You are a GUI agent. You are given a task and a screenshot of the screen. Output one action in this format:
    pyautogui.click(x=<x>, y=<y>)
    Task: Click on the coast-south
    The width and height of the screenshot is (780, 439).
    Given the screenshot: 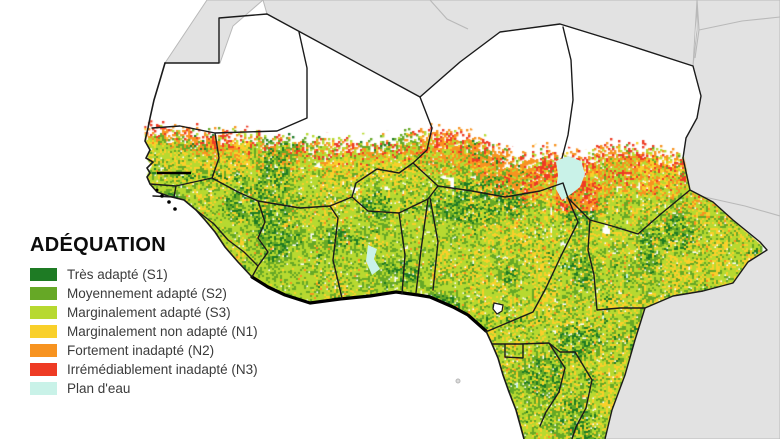 What is the action you would take?
    pyautogui.click(x=505, y=384)
    